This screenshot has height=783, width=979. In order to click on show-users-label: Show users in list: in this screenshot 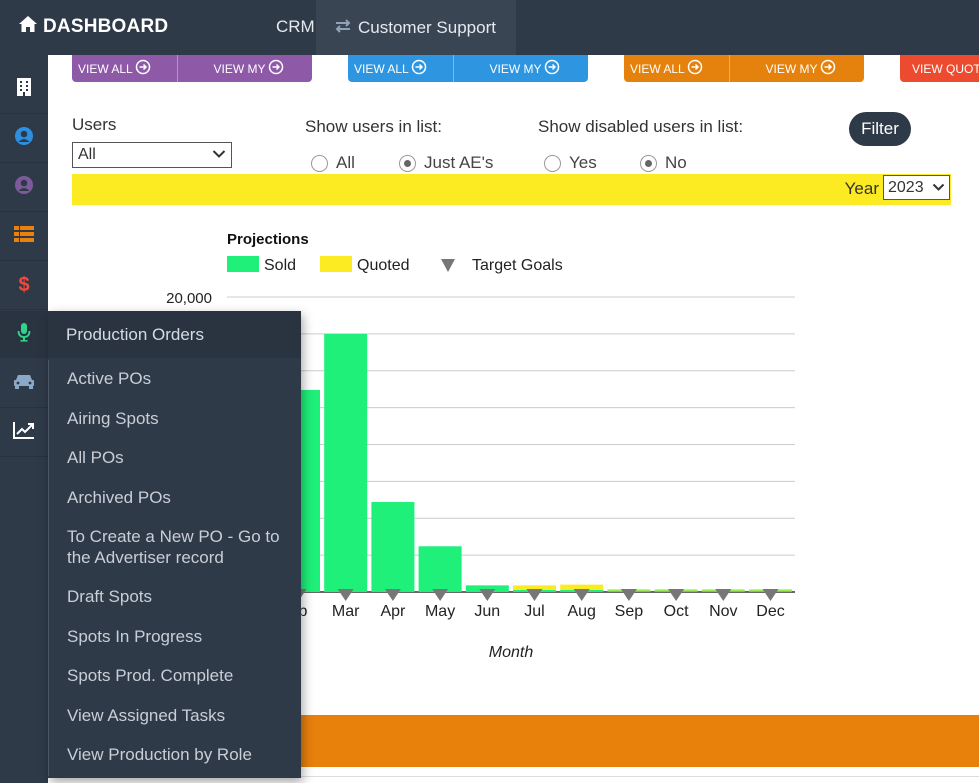, I will do `click(373, 126)`.